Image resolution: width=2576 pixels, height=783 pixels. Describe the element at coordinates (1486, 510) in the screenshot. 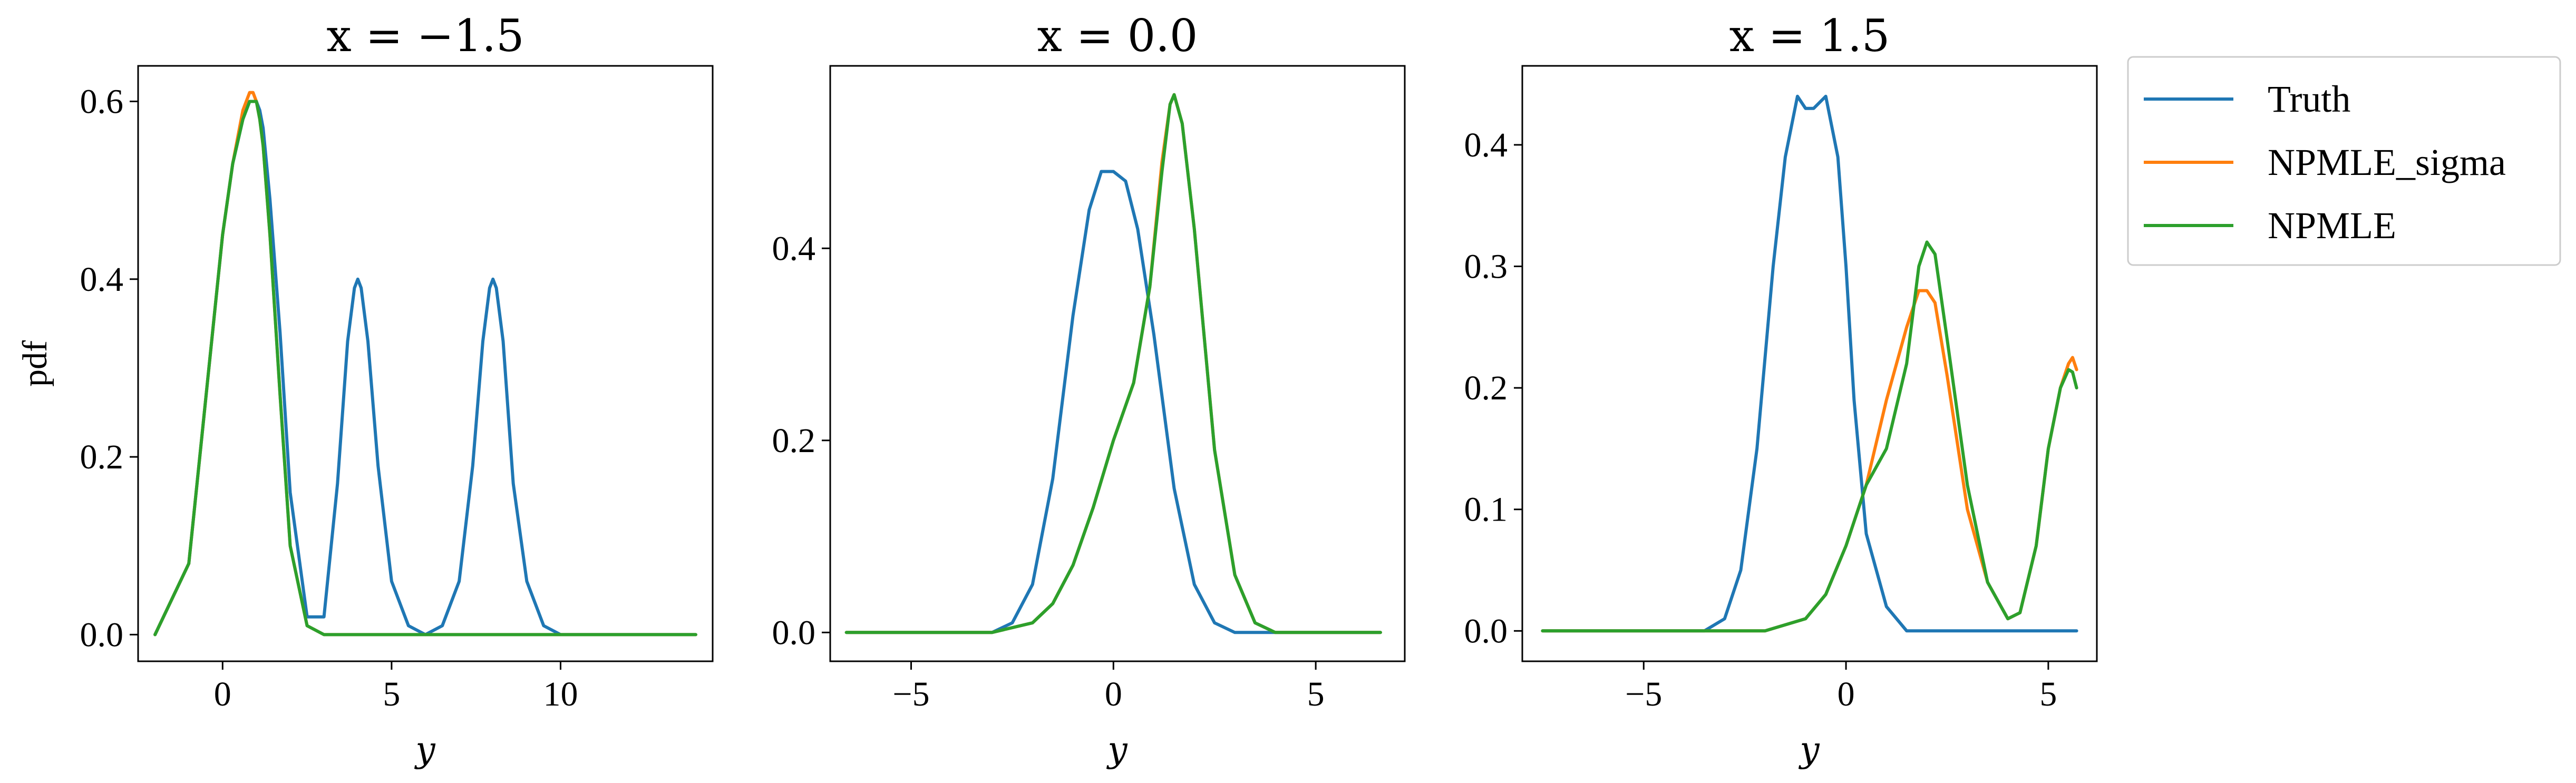

I see `y-tick-label: 0.1` at that location.